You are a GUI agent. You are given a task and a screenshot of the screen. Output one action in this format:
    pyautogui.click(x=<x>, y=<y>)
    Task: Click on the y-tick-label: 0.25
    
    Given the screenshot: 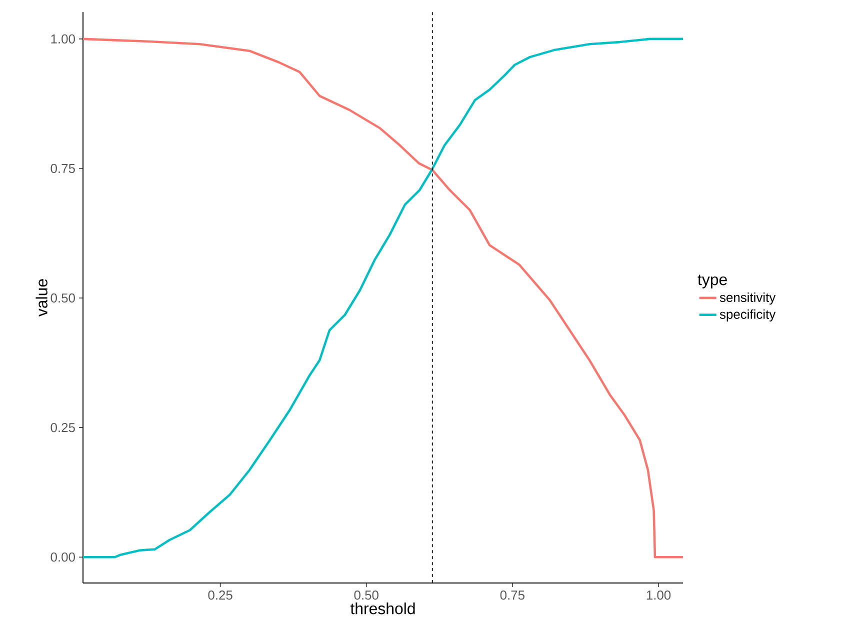 What is the action you would take?
    pyautogui.click(x=62, y=427)
    